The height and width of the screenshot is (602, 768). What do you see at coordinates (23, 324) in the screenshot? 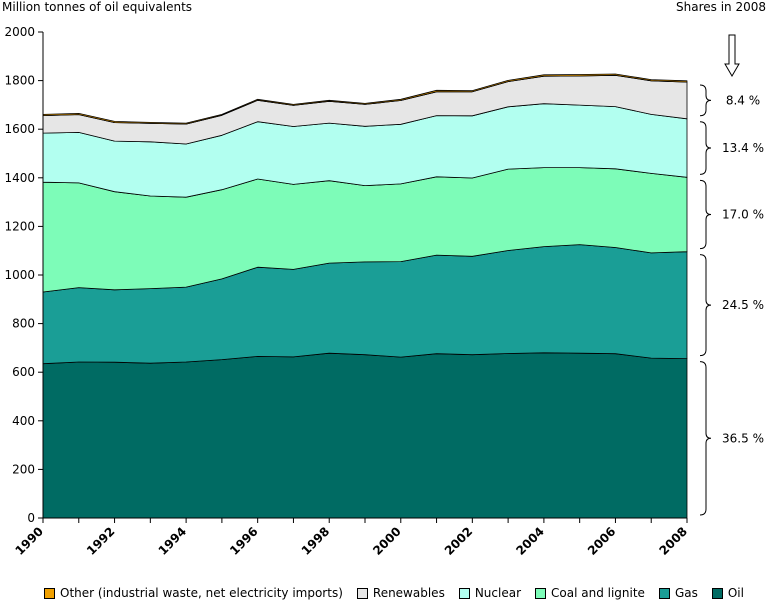
I see `y-tick-label: 800` at bounding box center [23, 324].